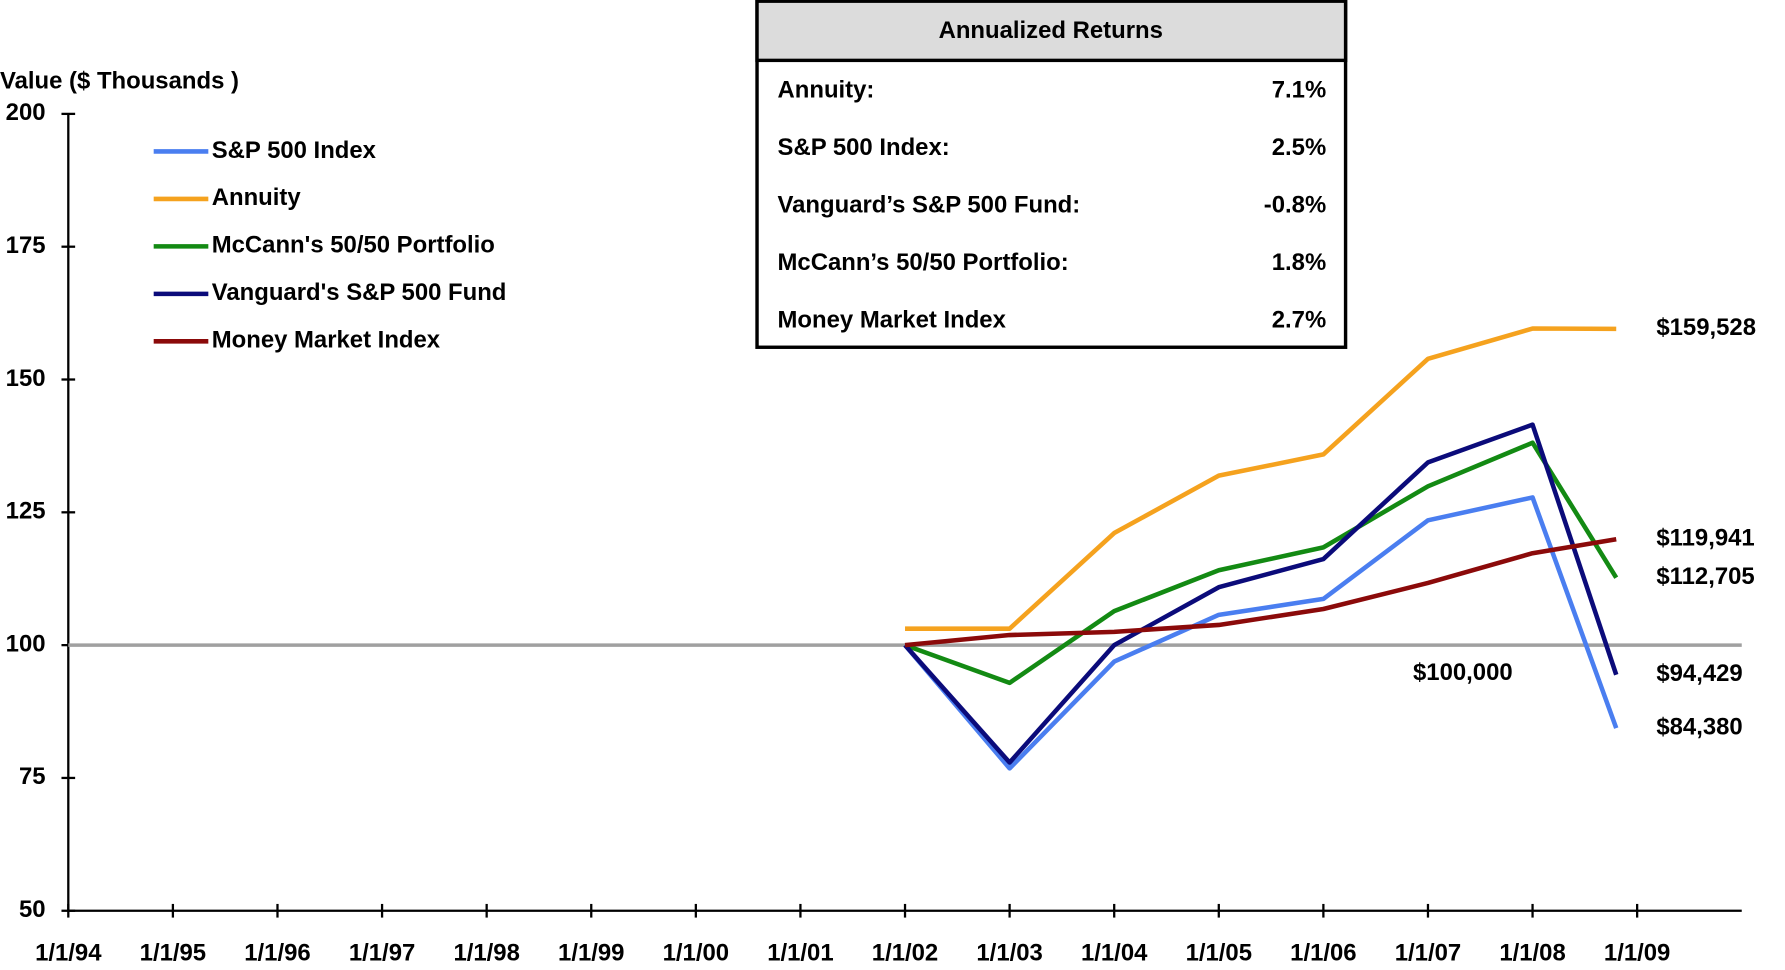 This screenshot has width=1785, height=970. Describe the element at coordinates (800, 952) in the screenshot. I see `x-tick-label: 1/1/01` at that location.